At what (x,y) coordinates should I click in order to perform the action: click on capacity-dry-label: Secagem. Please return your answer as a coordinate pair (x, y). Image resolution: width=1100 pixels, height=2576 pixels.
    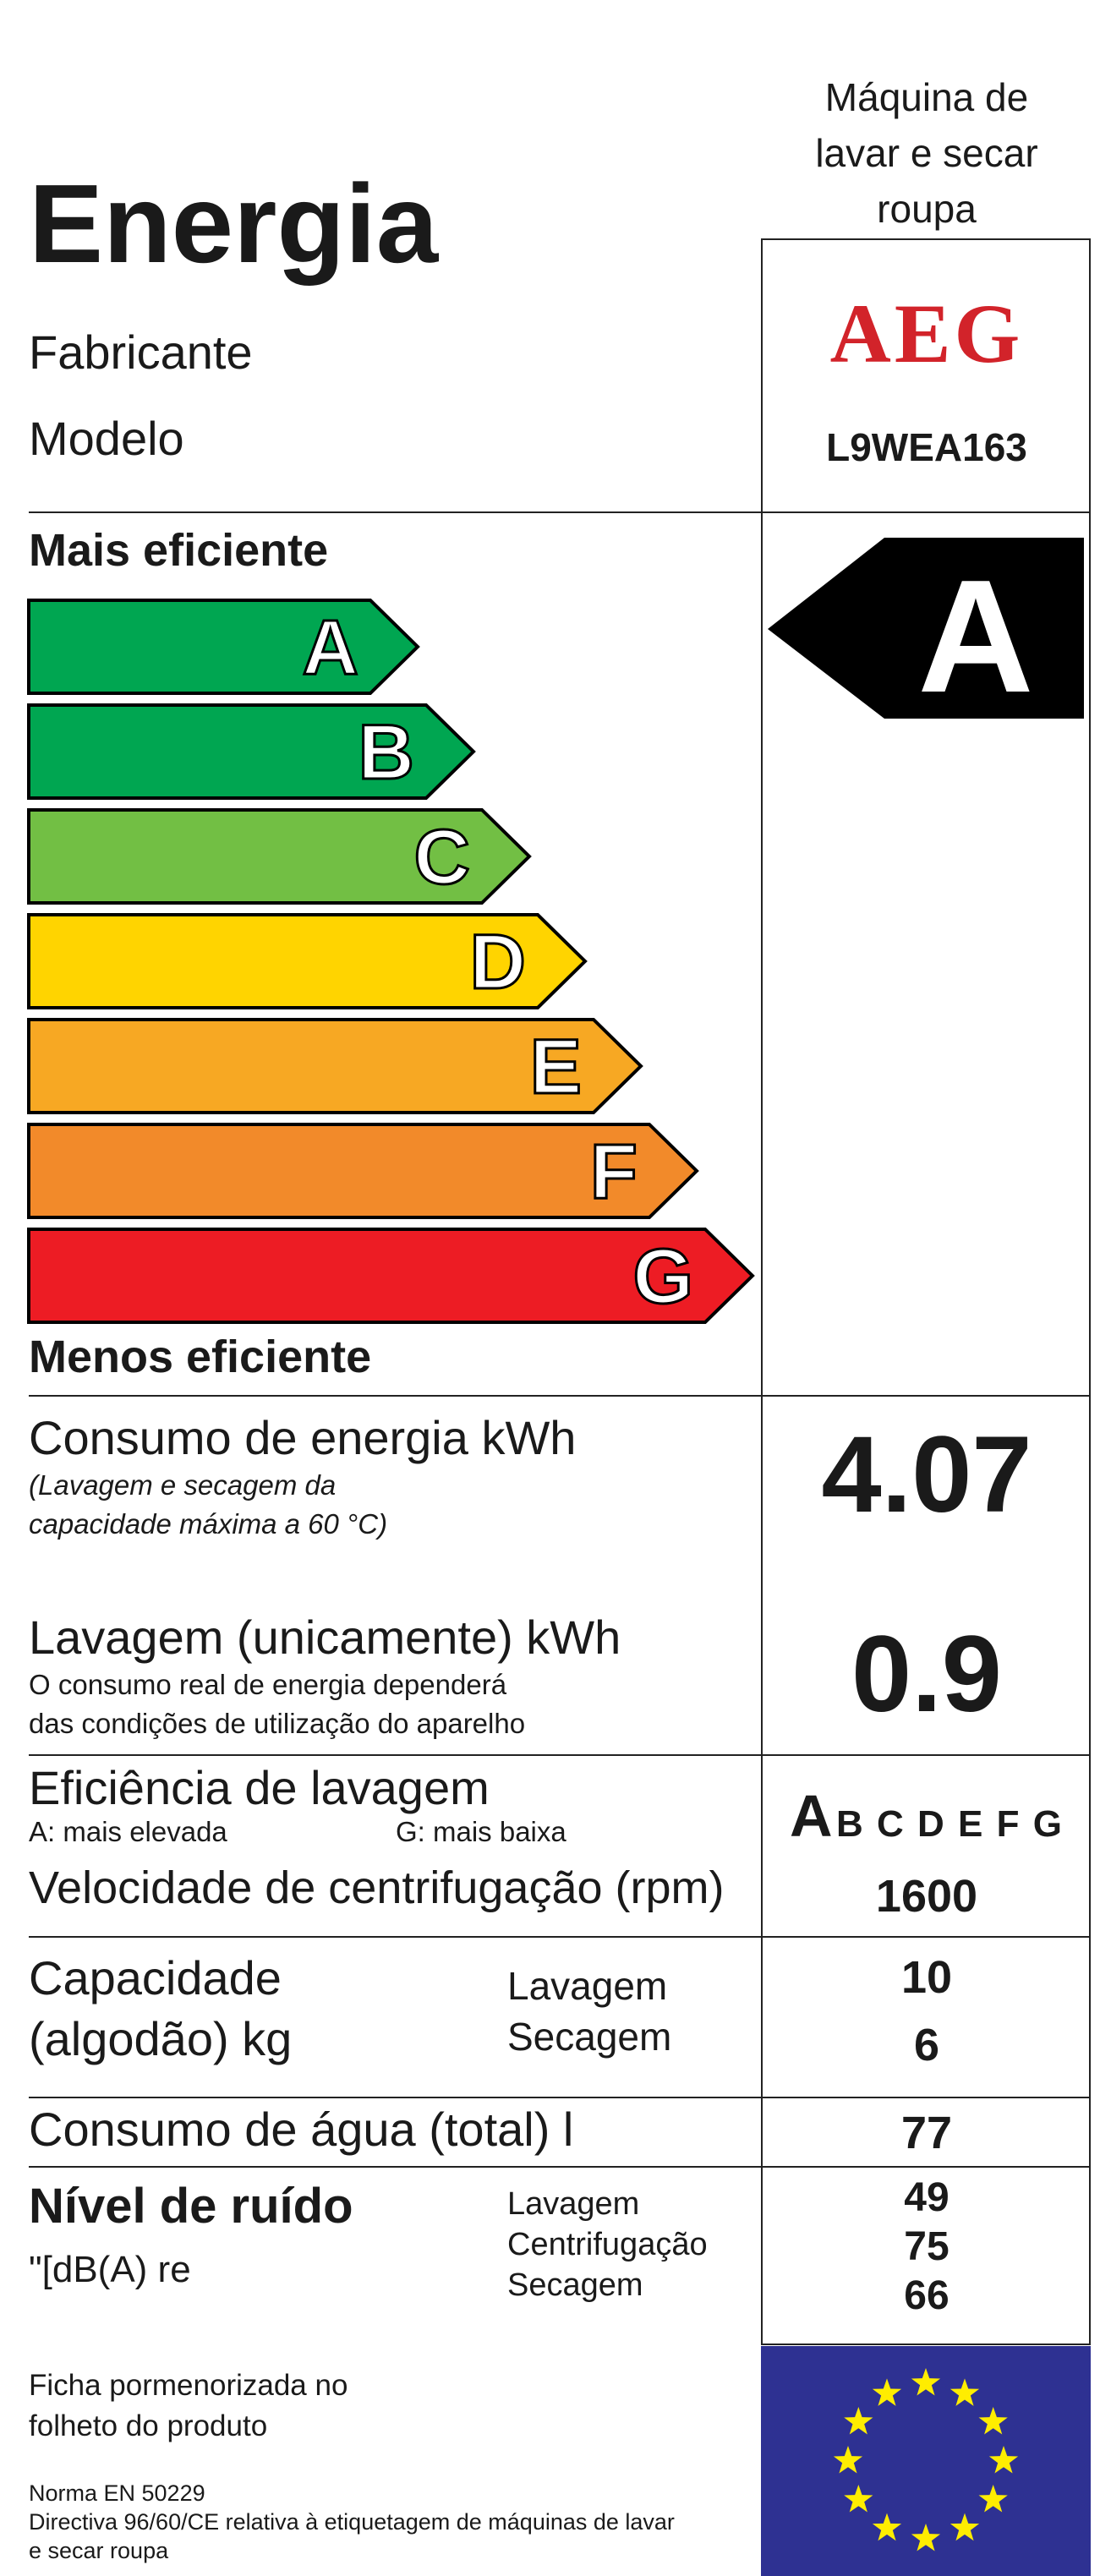
    Looking at the image, I should click on (589, 2037).